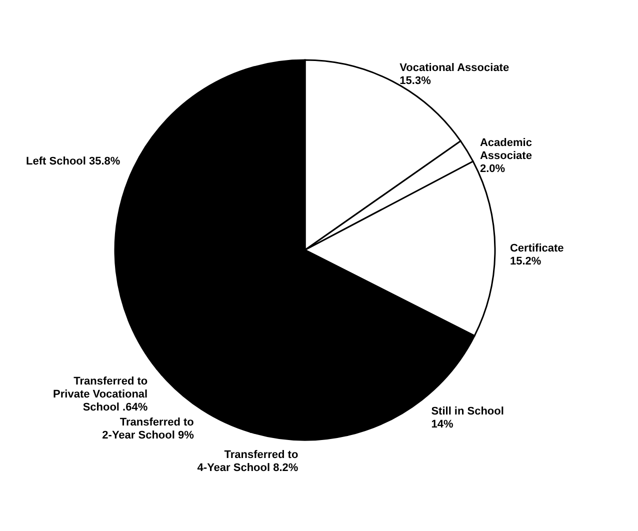  What do you see at coordinates (526, 261) in the screenshot?
I see `data-label: 15.2%` at bounding box center [526, 261].